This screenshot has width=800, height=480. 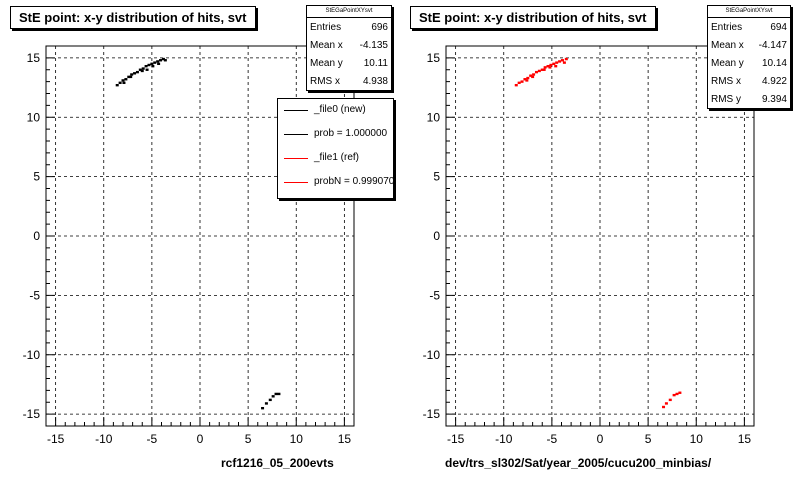 I want to click on stats-value: -4.135, so click(x=373, y=45).